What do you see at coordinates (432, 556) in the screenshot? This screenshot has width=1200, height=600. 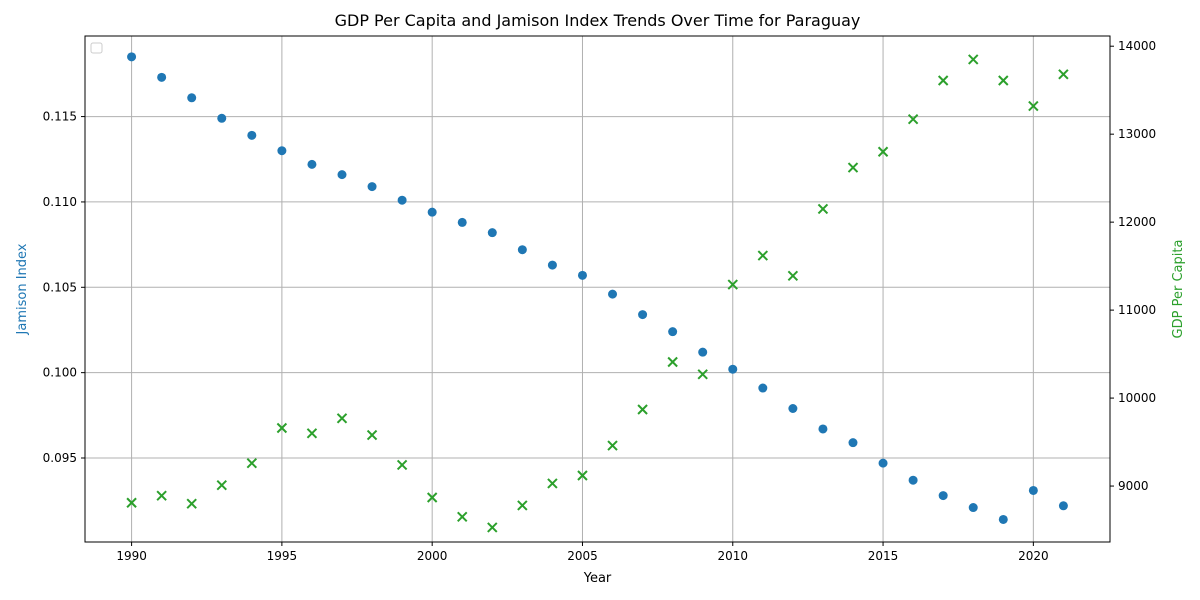 I see `x-tick-label: 2000` at bounding box center [432, 556].